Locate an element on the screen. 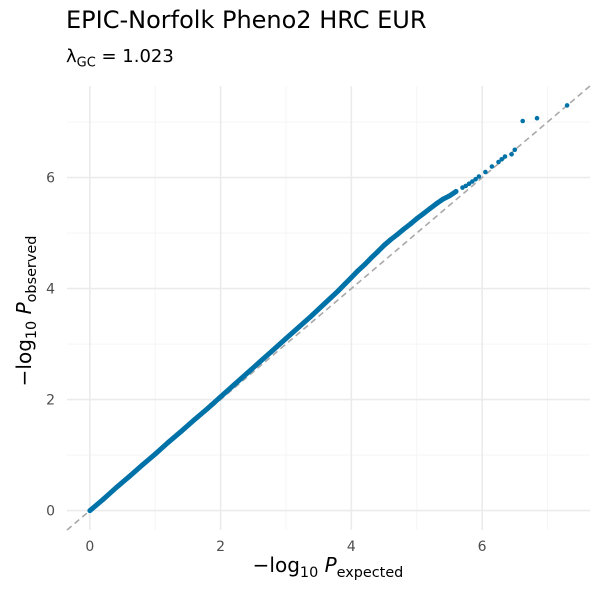 The image size is (600, 600). lambda-symbol: λ is located at coordinates (71, 56).